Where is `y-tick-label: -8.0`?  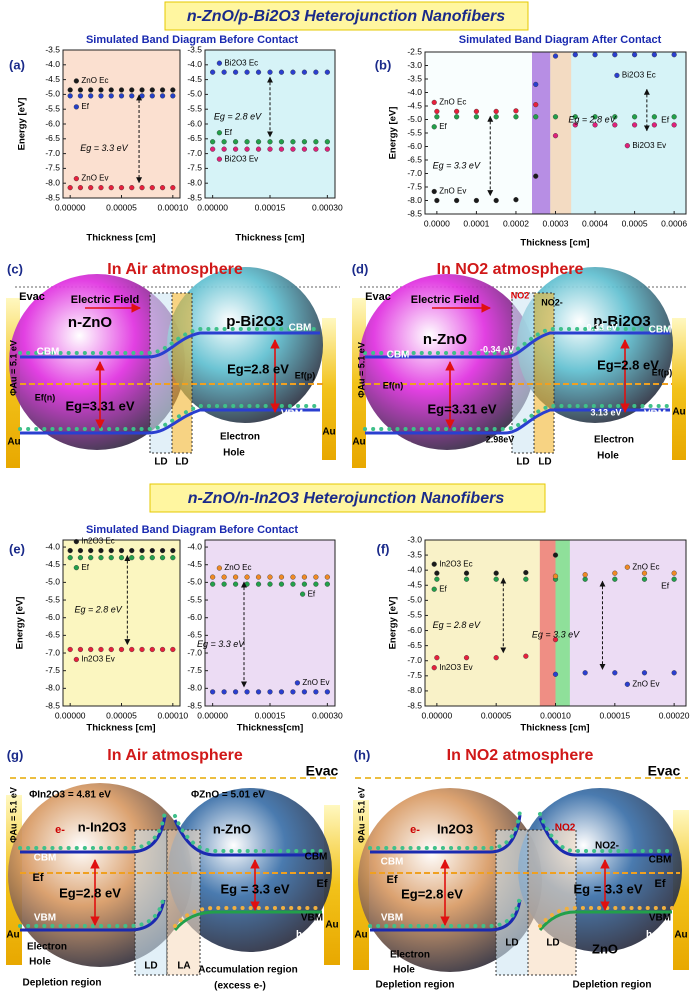 y-tick-label: -8.0 is located at coordinates (52, 182).